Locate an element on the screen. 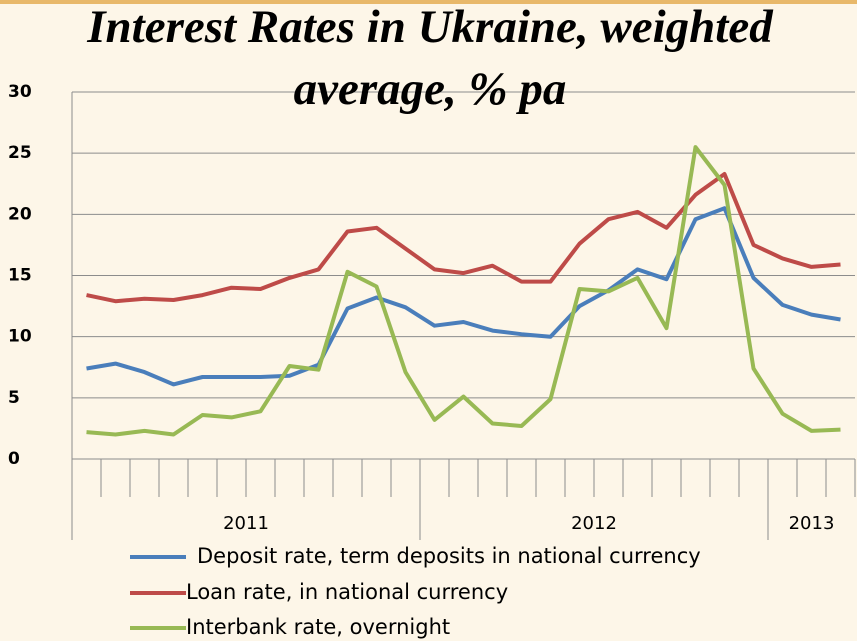 This screenshot has width=857, height=641. y-tick-label: 0 is located at coordinates (14, 459).